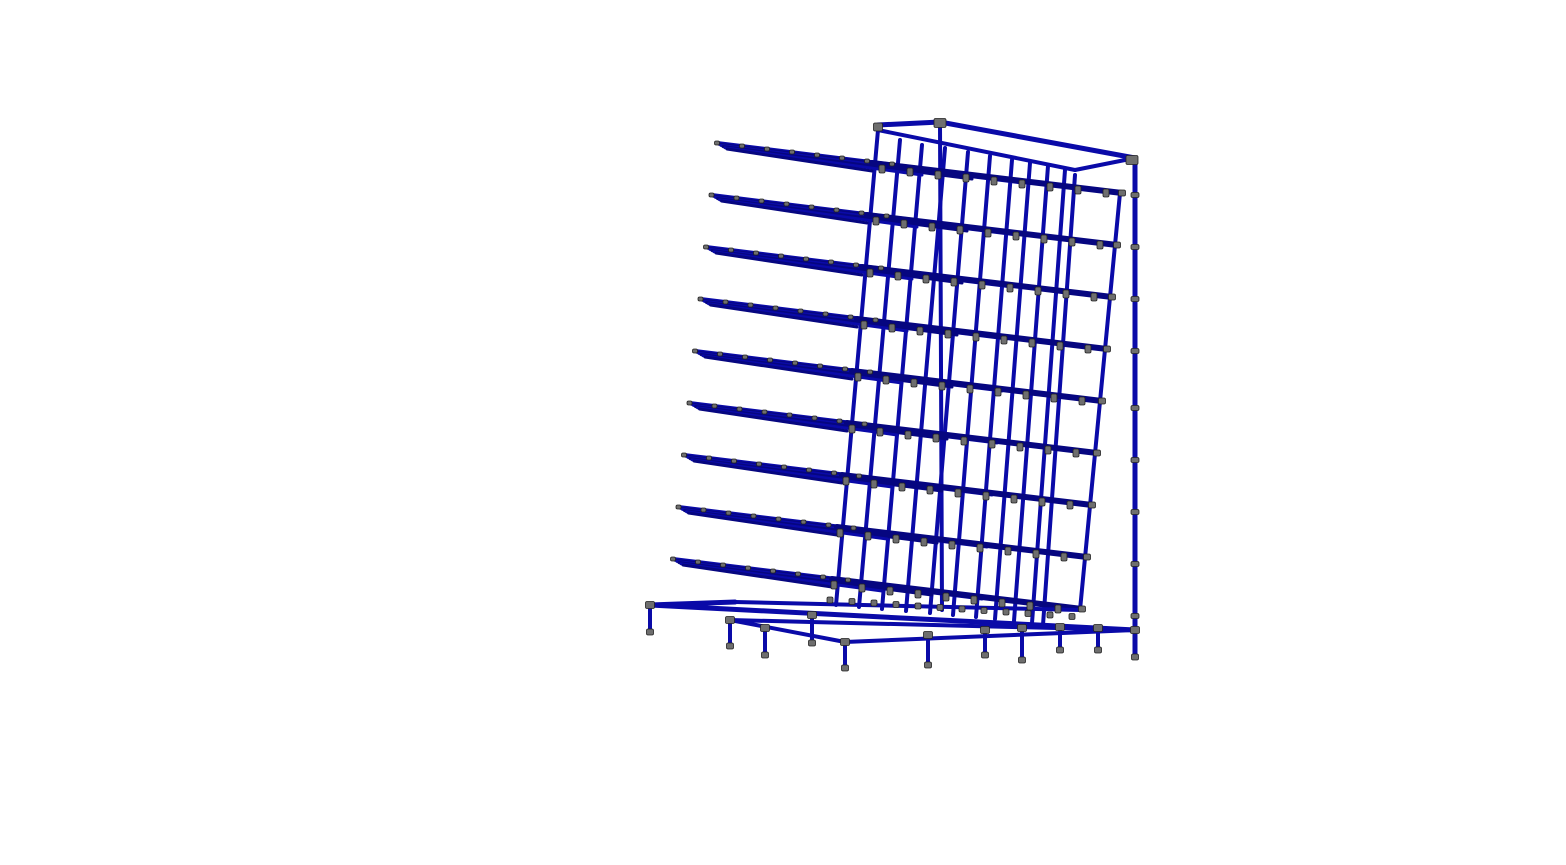 This screenshot has width=1566, height=865. I want to click on vertical-post, so click(941, 367).